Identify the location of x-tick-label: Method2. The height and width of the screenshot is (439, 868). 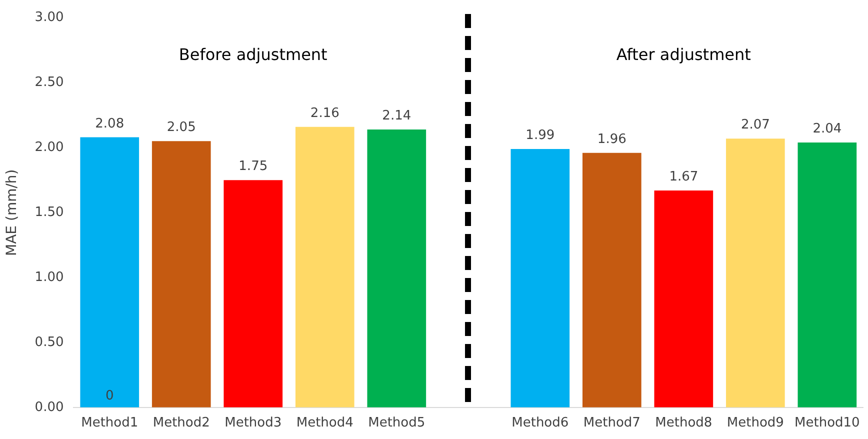
(181, 423).